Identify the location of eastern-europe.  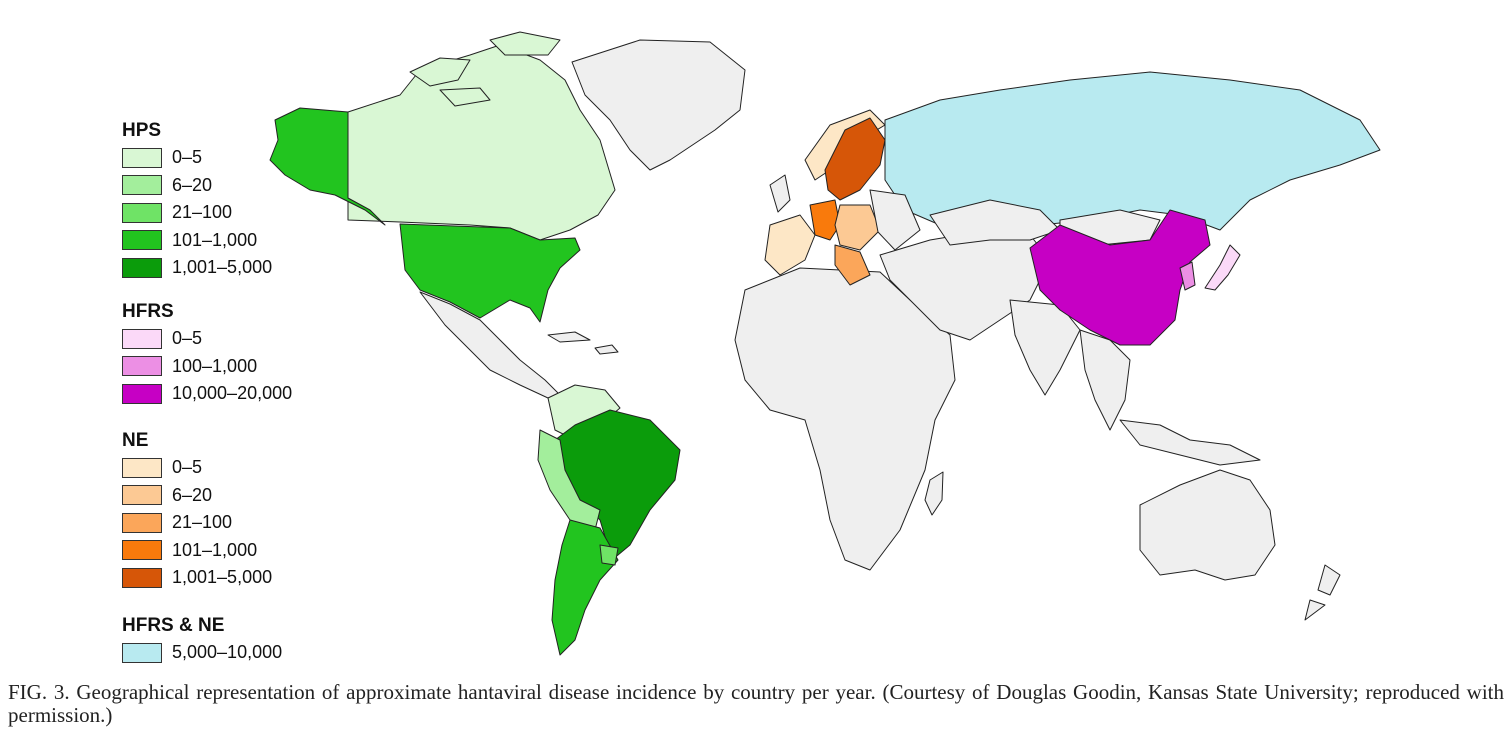
(895, 220).